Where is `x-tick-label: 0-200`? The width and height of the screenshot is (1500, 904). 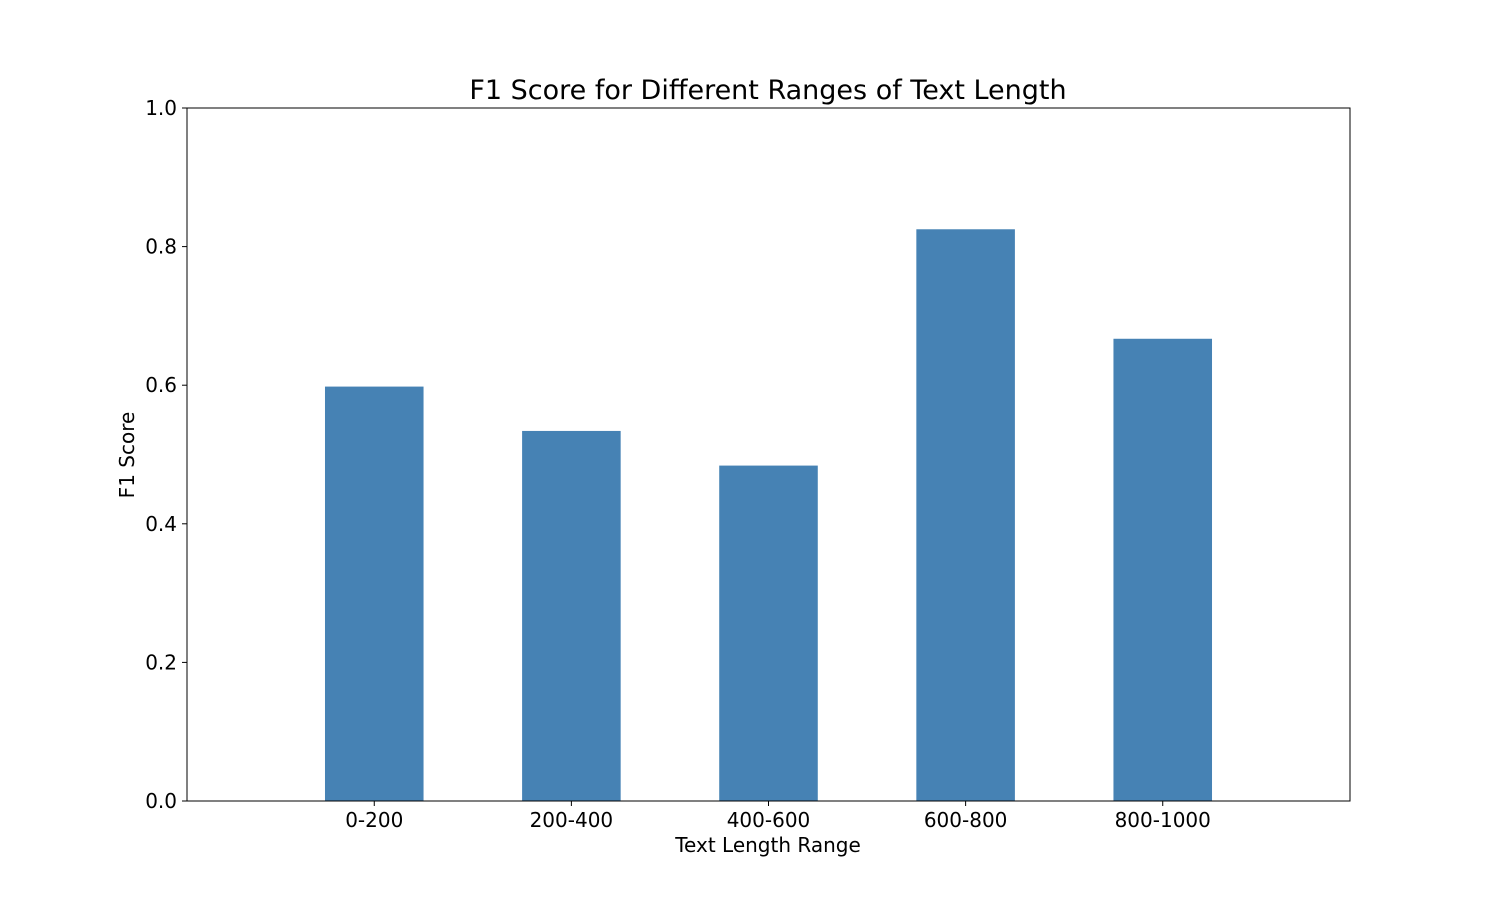 x-tick-label: 0-200 is located at coordinates (374, 820).